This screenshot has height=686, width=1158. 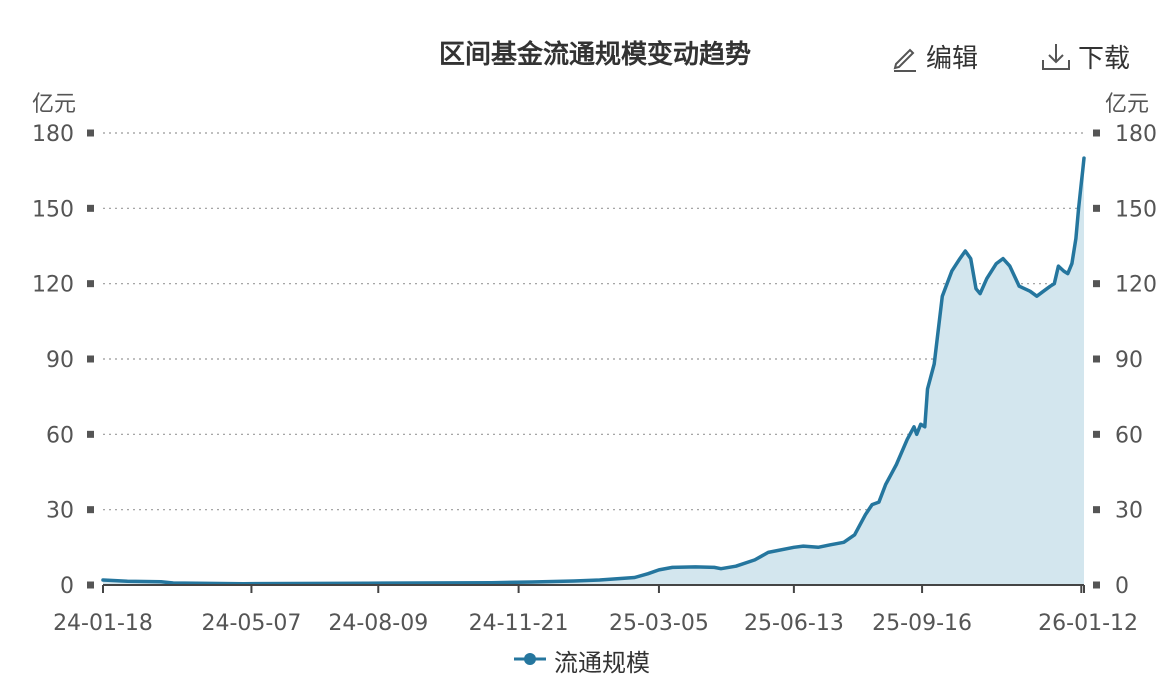 What do you see at coordinates (1129, 435) in the screenshot?
I see `y-tick-label-right: 60` at bounding box center [1129, 435].